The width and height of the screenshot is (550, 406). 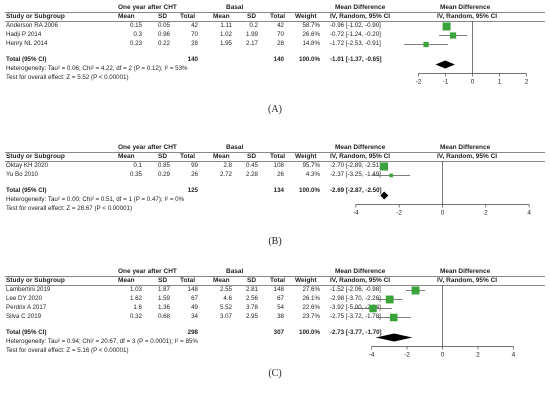 I want to click on study-ci: -1.72 [-2.53, -0.91], so click(x=355, y=43).